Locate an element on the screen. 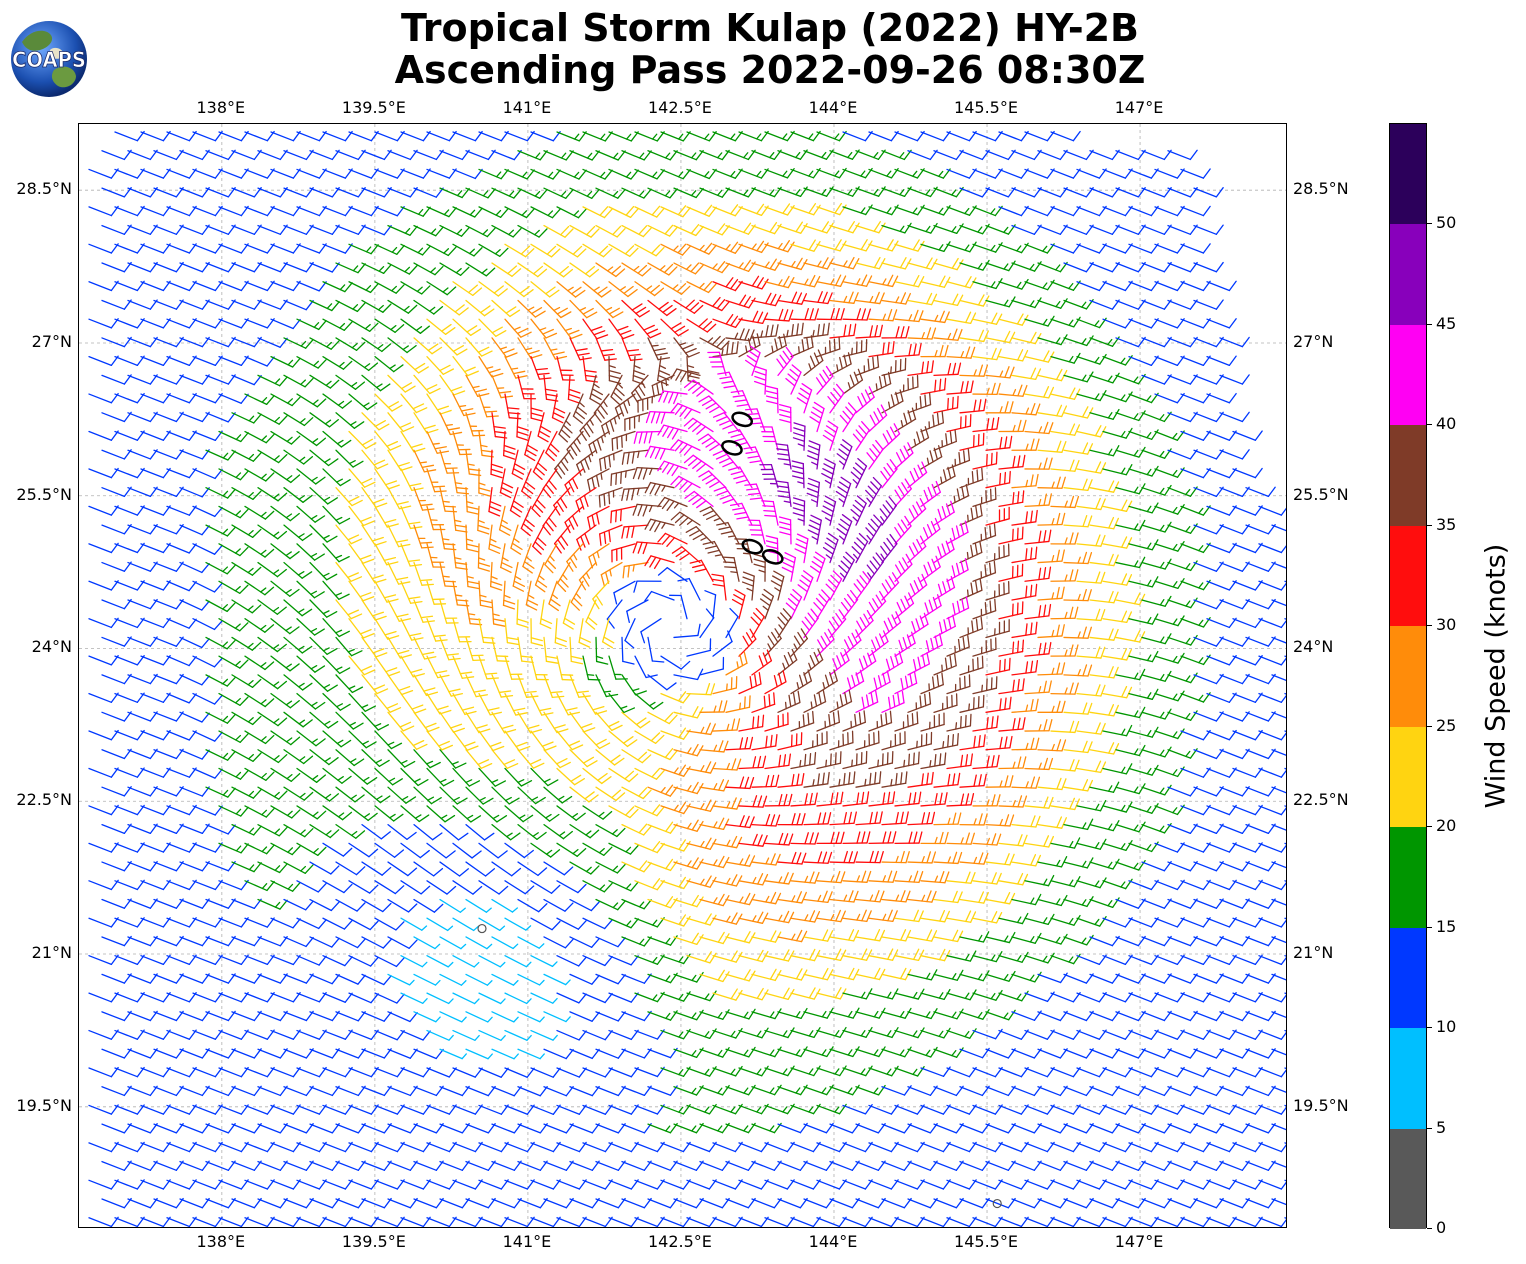 This screenshot has height=1264, width=1526. island-outline is located at coordinates (772, 556).